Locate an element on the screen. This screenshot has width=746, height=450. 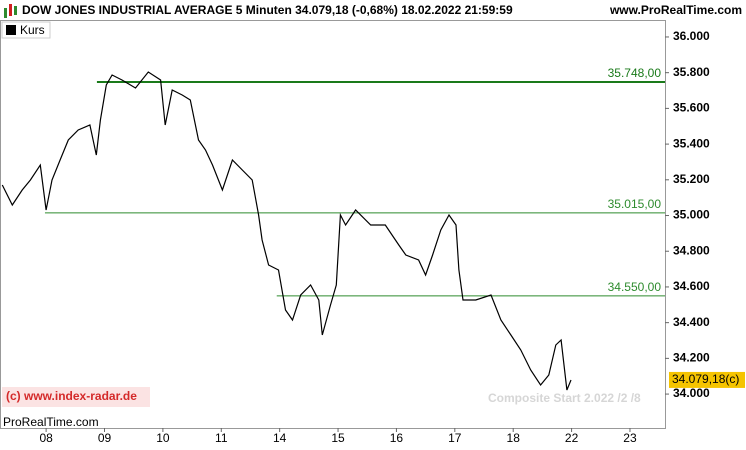
x-tick-label: 16 is located at coordinates (397, 438).